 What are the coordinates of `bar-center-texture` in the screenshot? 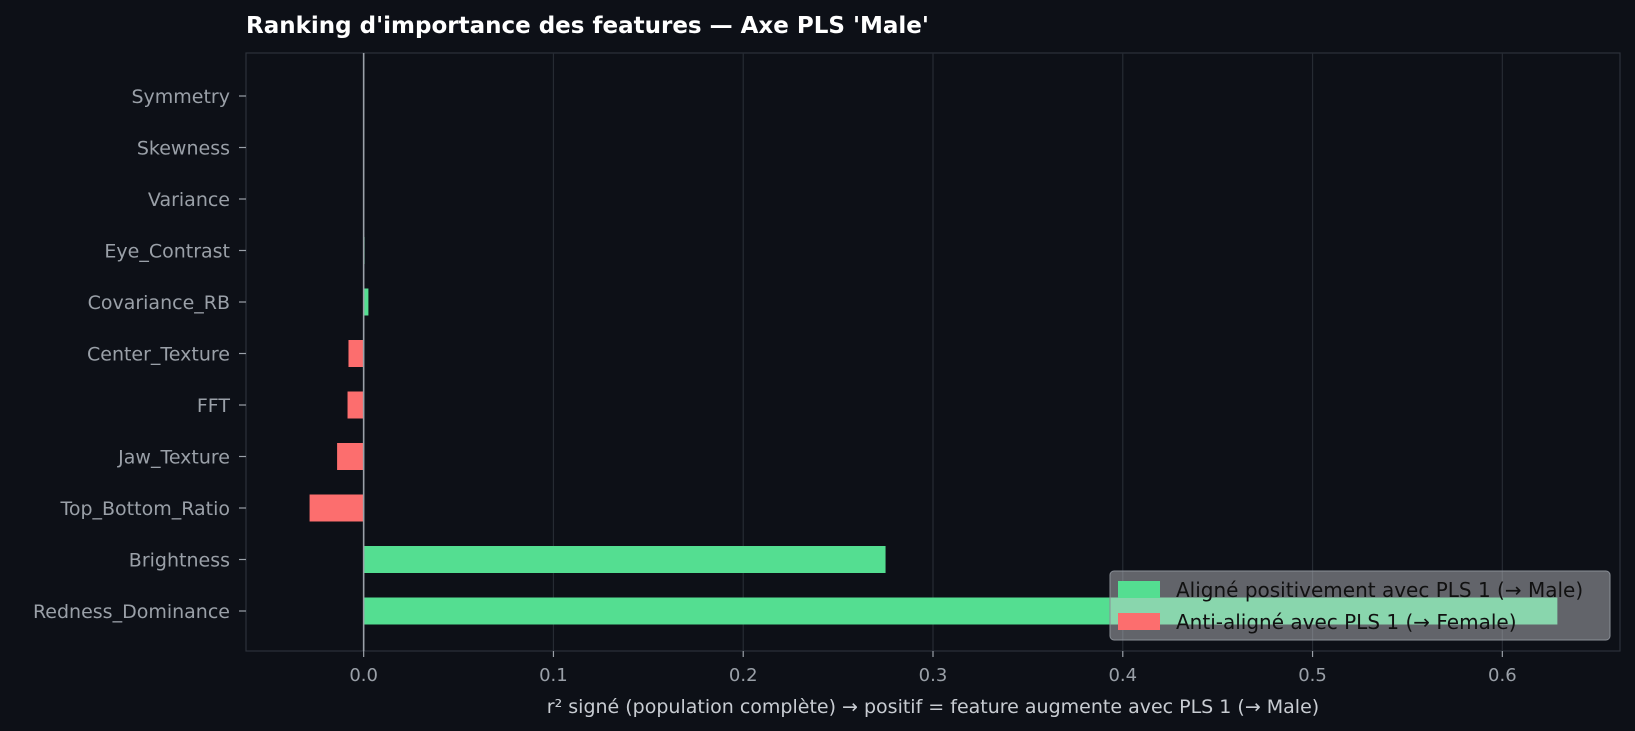 It's located at (356, 353).